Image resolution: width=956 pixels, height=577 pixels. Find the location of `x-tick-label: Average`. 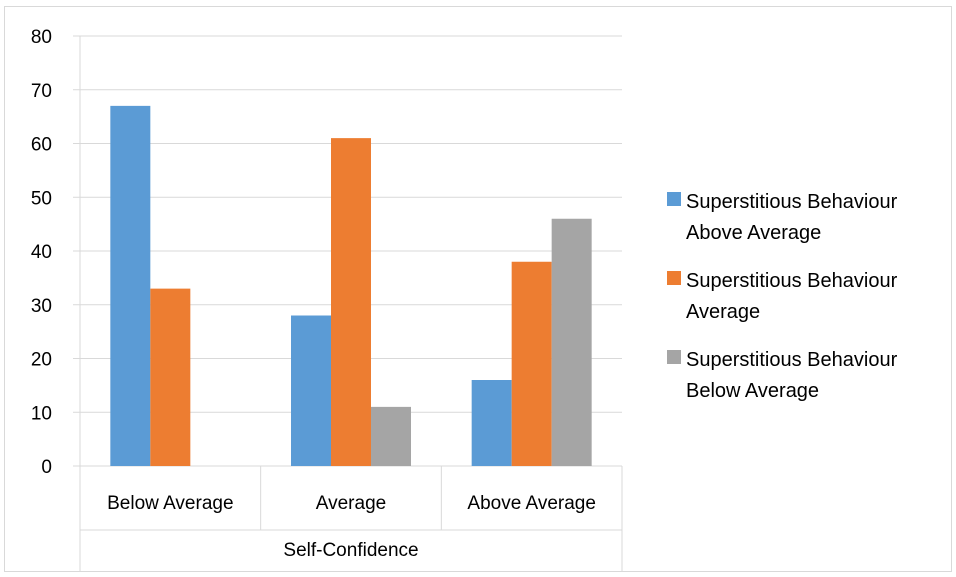

x-tick-label: Average is located at coordinates (351, 503).